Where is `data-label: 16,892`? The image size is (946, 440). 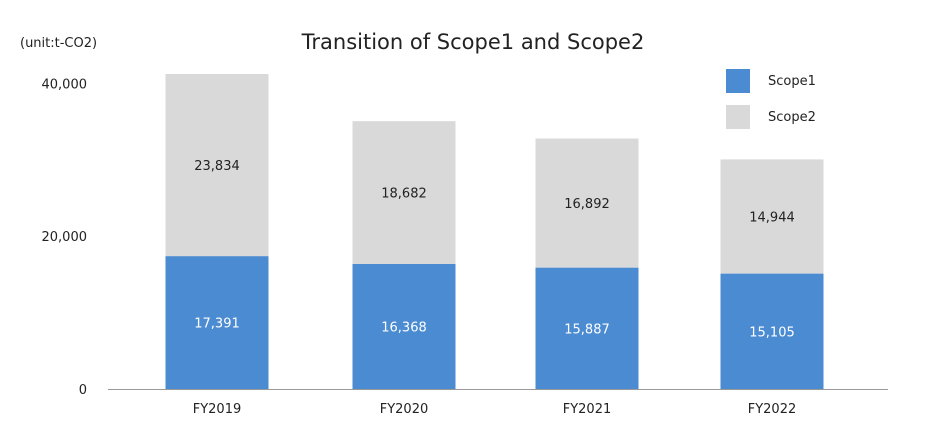
data-label: 16,892 is located at coordinates (587, 204).